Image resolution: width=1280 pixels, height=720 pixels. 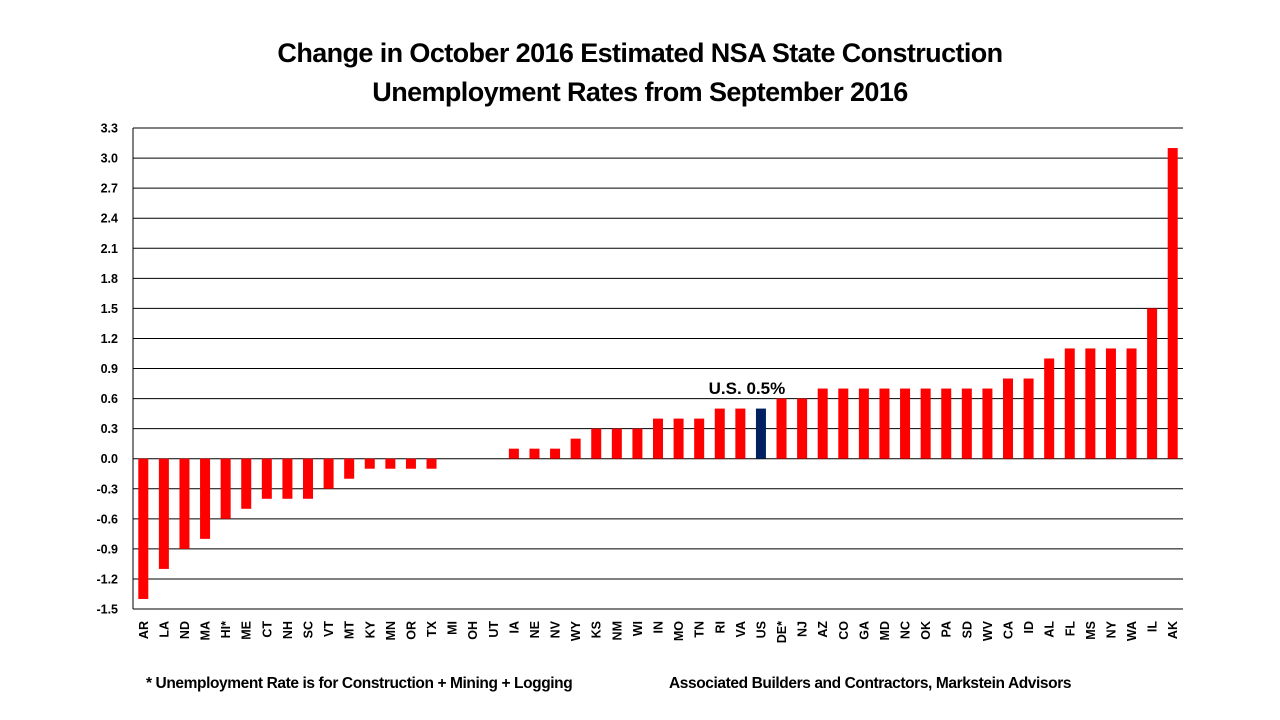 What do you see at coordinates (267, 629) in the screenshot?
I see `x-tick-label: CT` at bounding box center [267, 629].